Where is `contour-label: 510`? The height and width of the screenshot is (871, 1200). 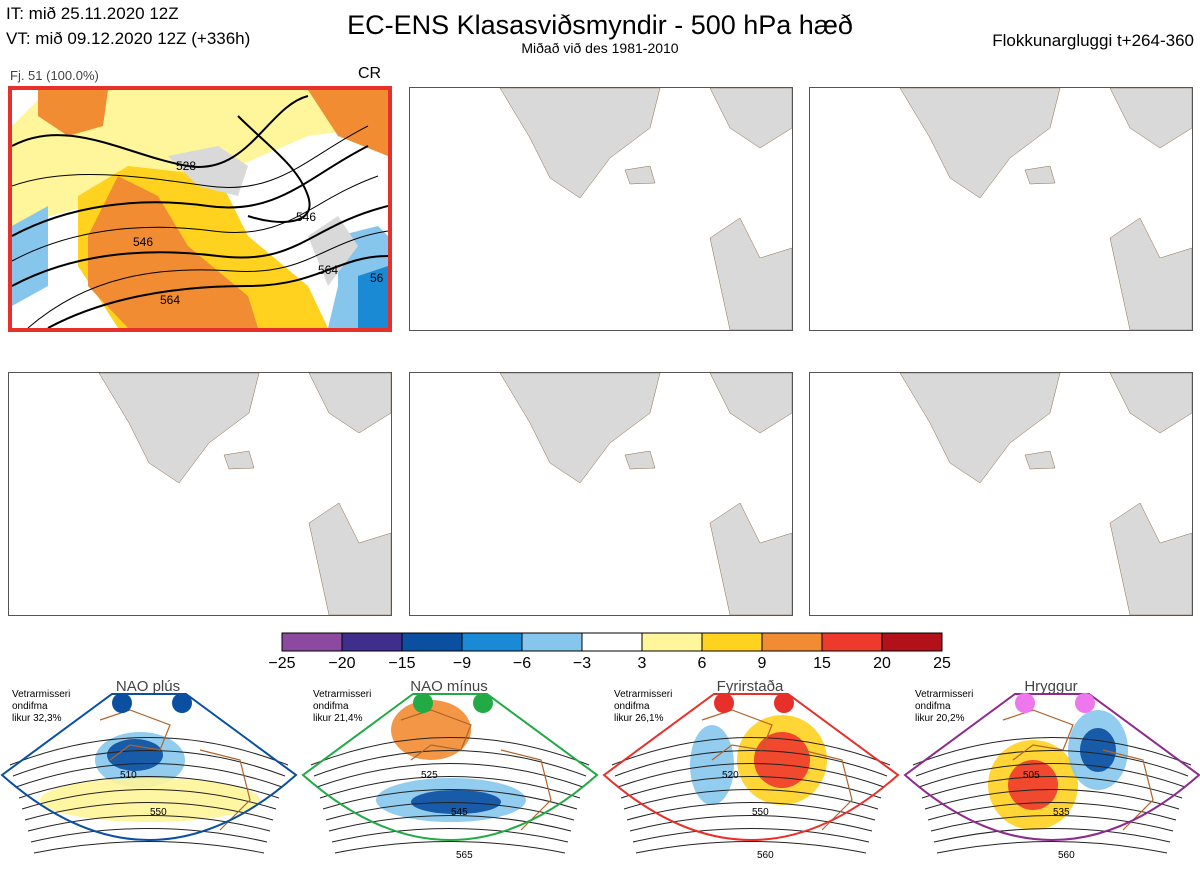 contour-label: 510 is located at coordinates (128, 775).